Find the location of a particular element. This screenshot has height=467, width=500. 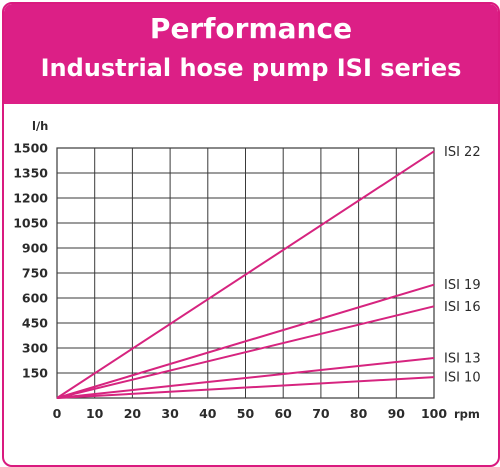

y-tick-label: 1500 is located at coordinates (30, 148).